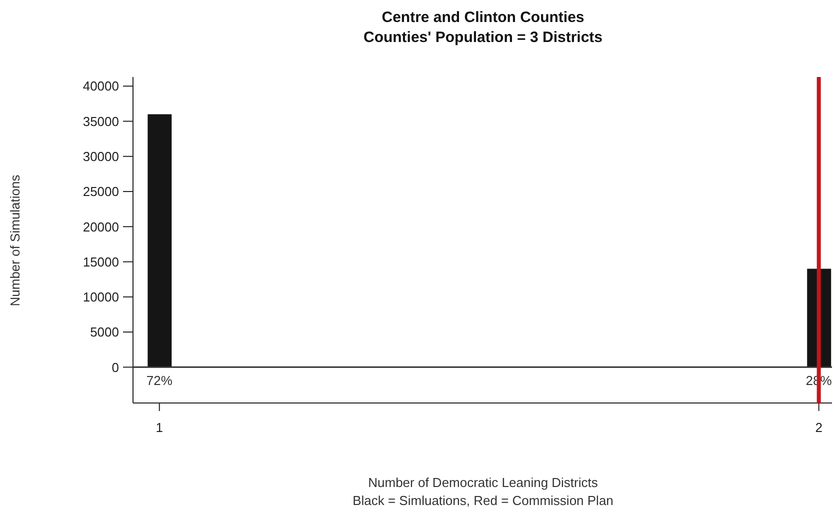 The height and width of the screenshot is (518, 838). Describe the element at coordinates (115, 367) in the screenshot. I see `y-tick-label: 0` at that location.